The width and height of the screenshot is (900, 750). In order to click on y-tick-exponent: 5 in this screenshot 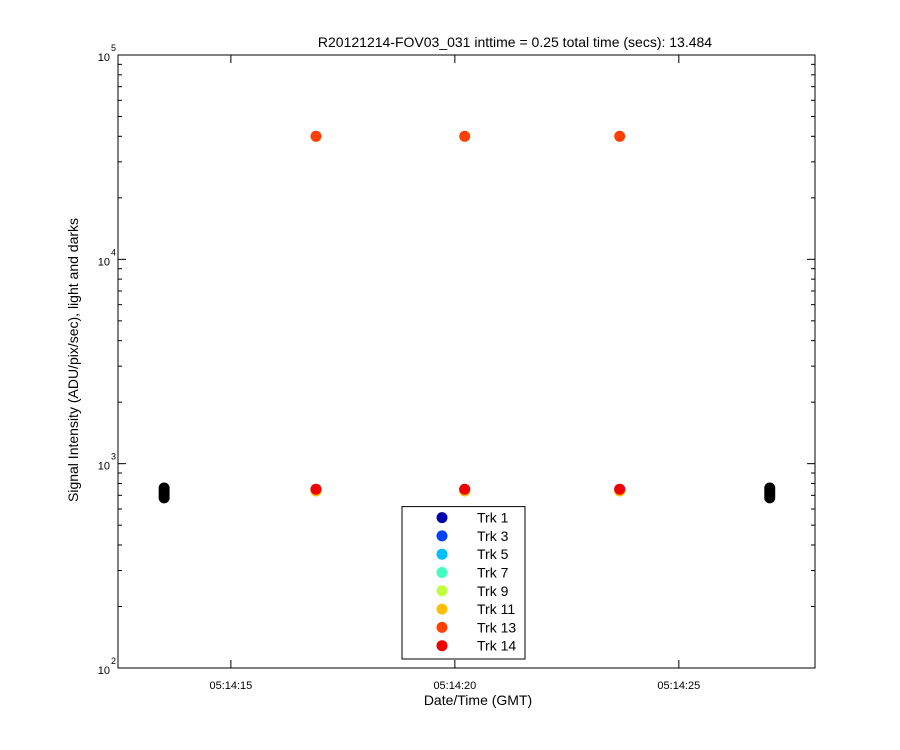, I will do `click(113, 48)`.